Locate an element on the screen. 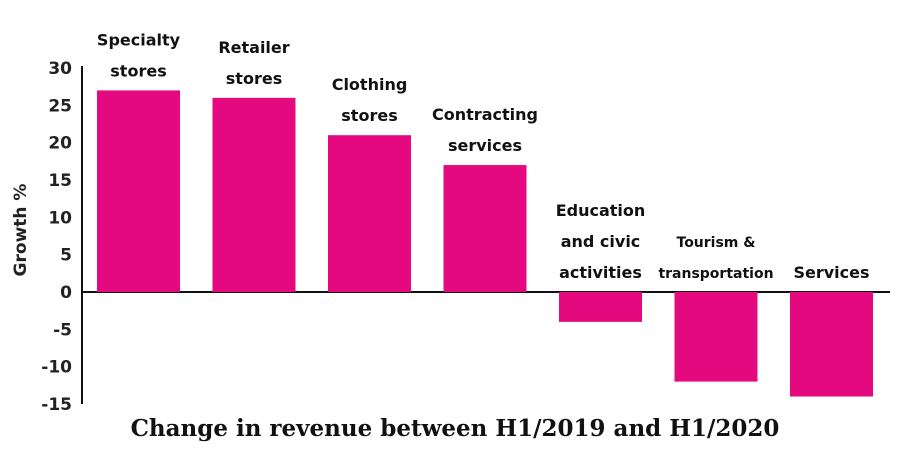 This screenshot has width=900, height=463. category-label-line: Specialty is located at coordinates (139, 39).